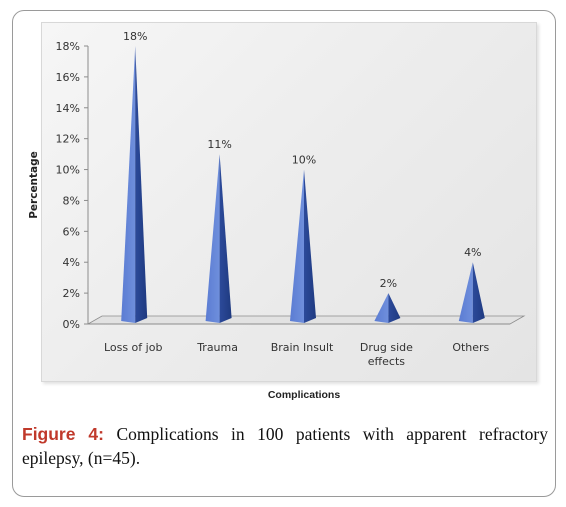 This screenshot has height=507, width=566. What do you see at coordinates (71, 262) in the screenshot?
I see `y-tick-label: 4%` at bounding box center [71, 262].